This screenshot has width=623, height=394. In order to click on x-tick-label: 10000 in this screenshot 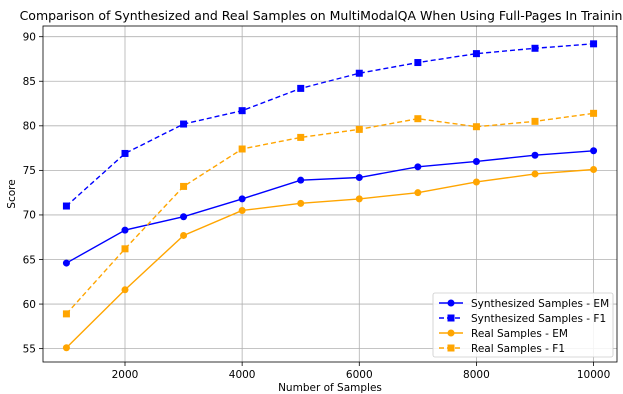, I will do `click(593, 375)`.